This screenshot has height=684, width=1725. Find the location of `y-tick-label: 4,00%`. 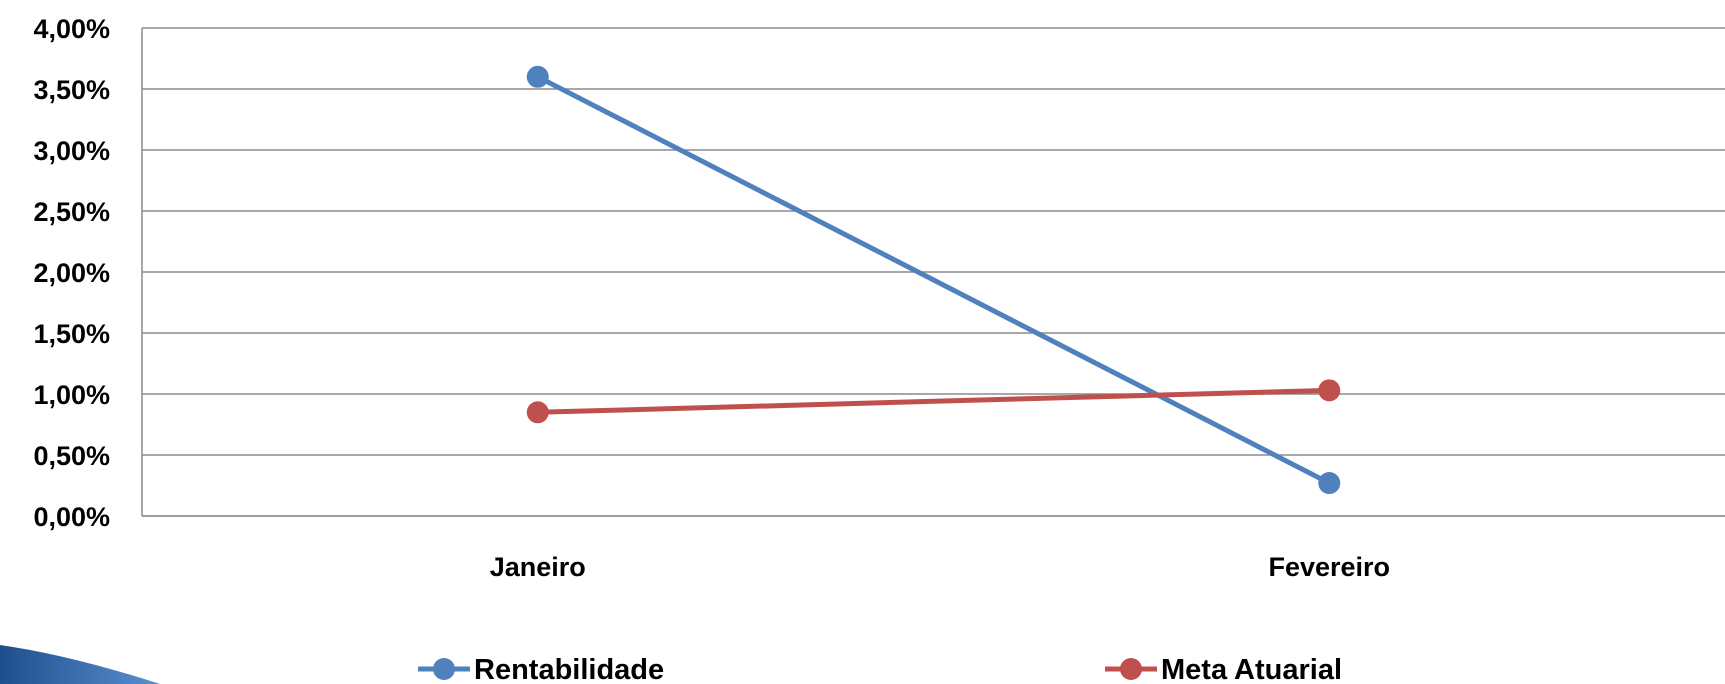

y-tick-label: 4,00% is located at coordinates (71, 29).